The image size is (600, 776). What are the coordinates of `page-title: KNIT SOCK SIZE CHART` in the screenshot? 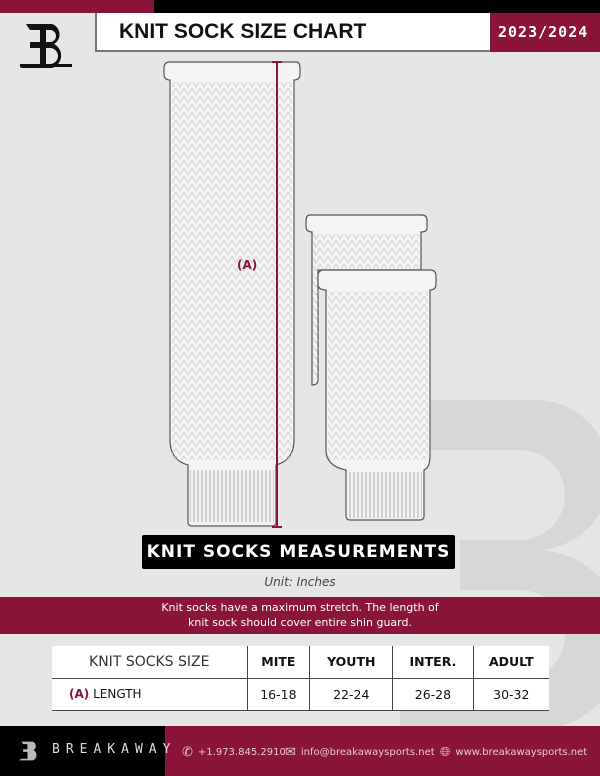 It's located at (292, 32).